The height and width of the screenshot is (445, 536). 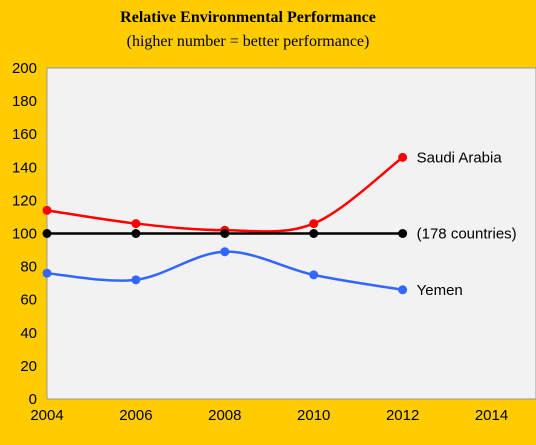 I want to click on series-label-178-countries: (178 countries), so click(x=467, y=234).